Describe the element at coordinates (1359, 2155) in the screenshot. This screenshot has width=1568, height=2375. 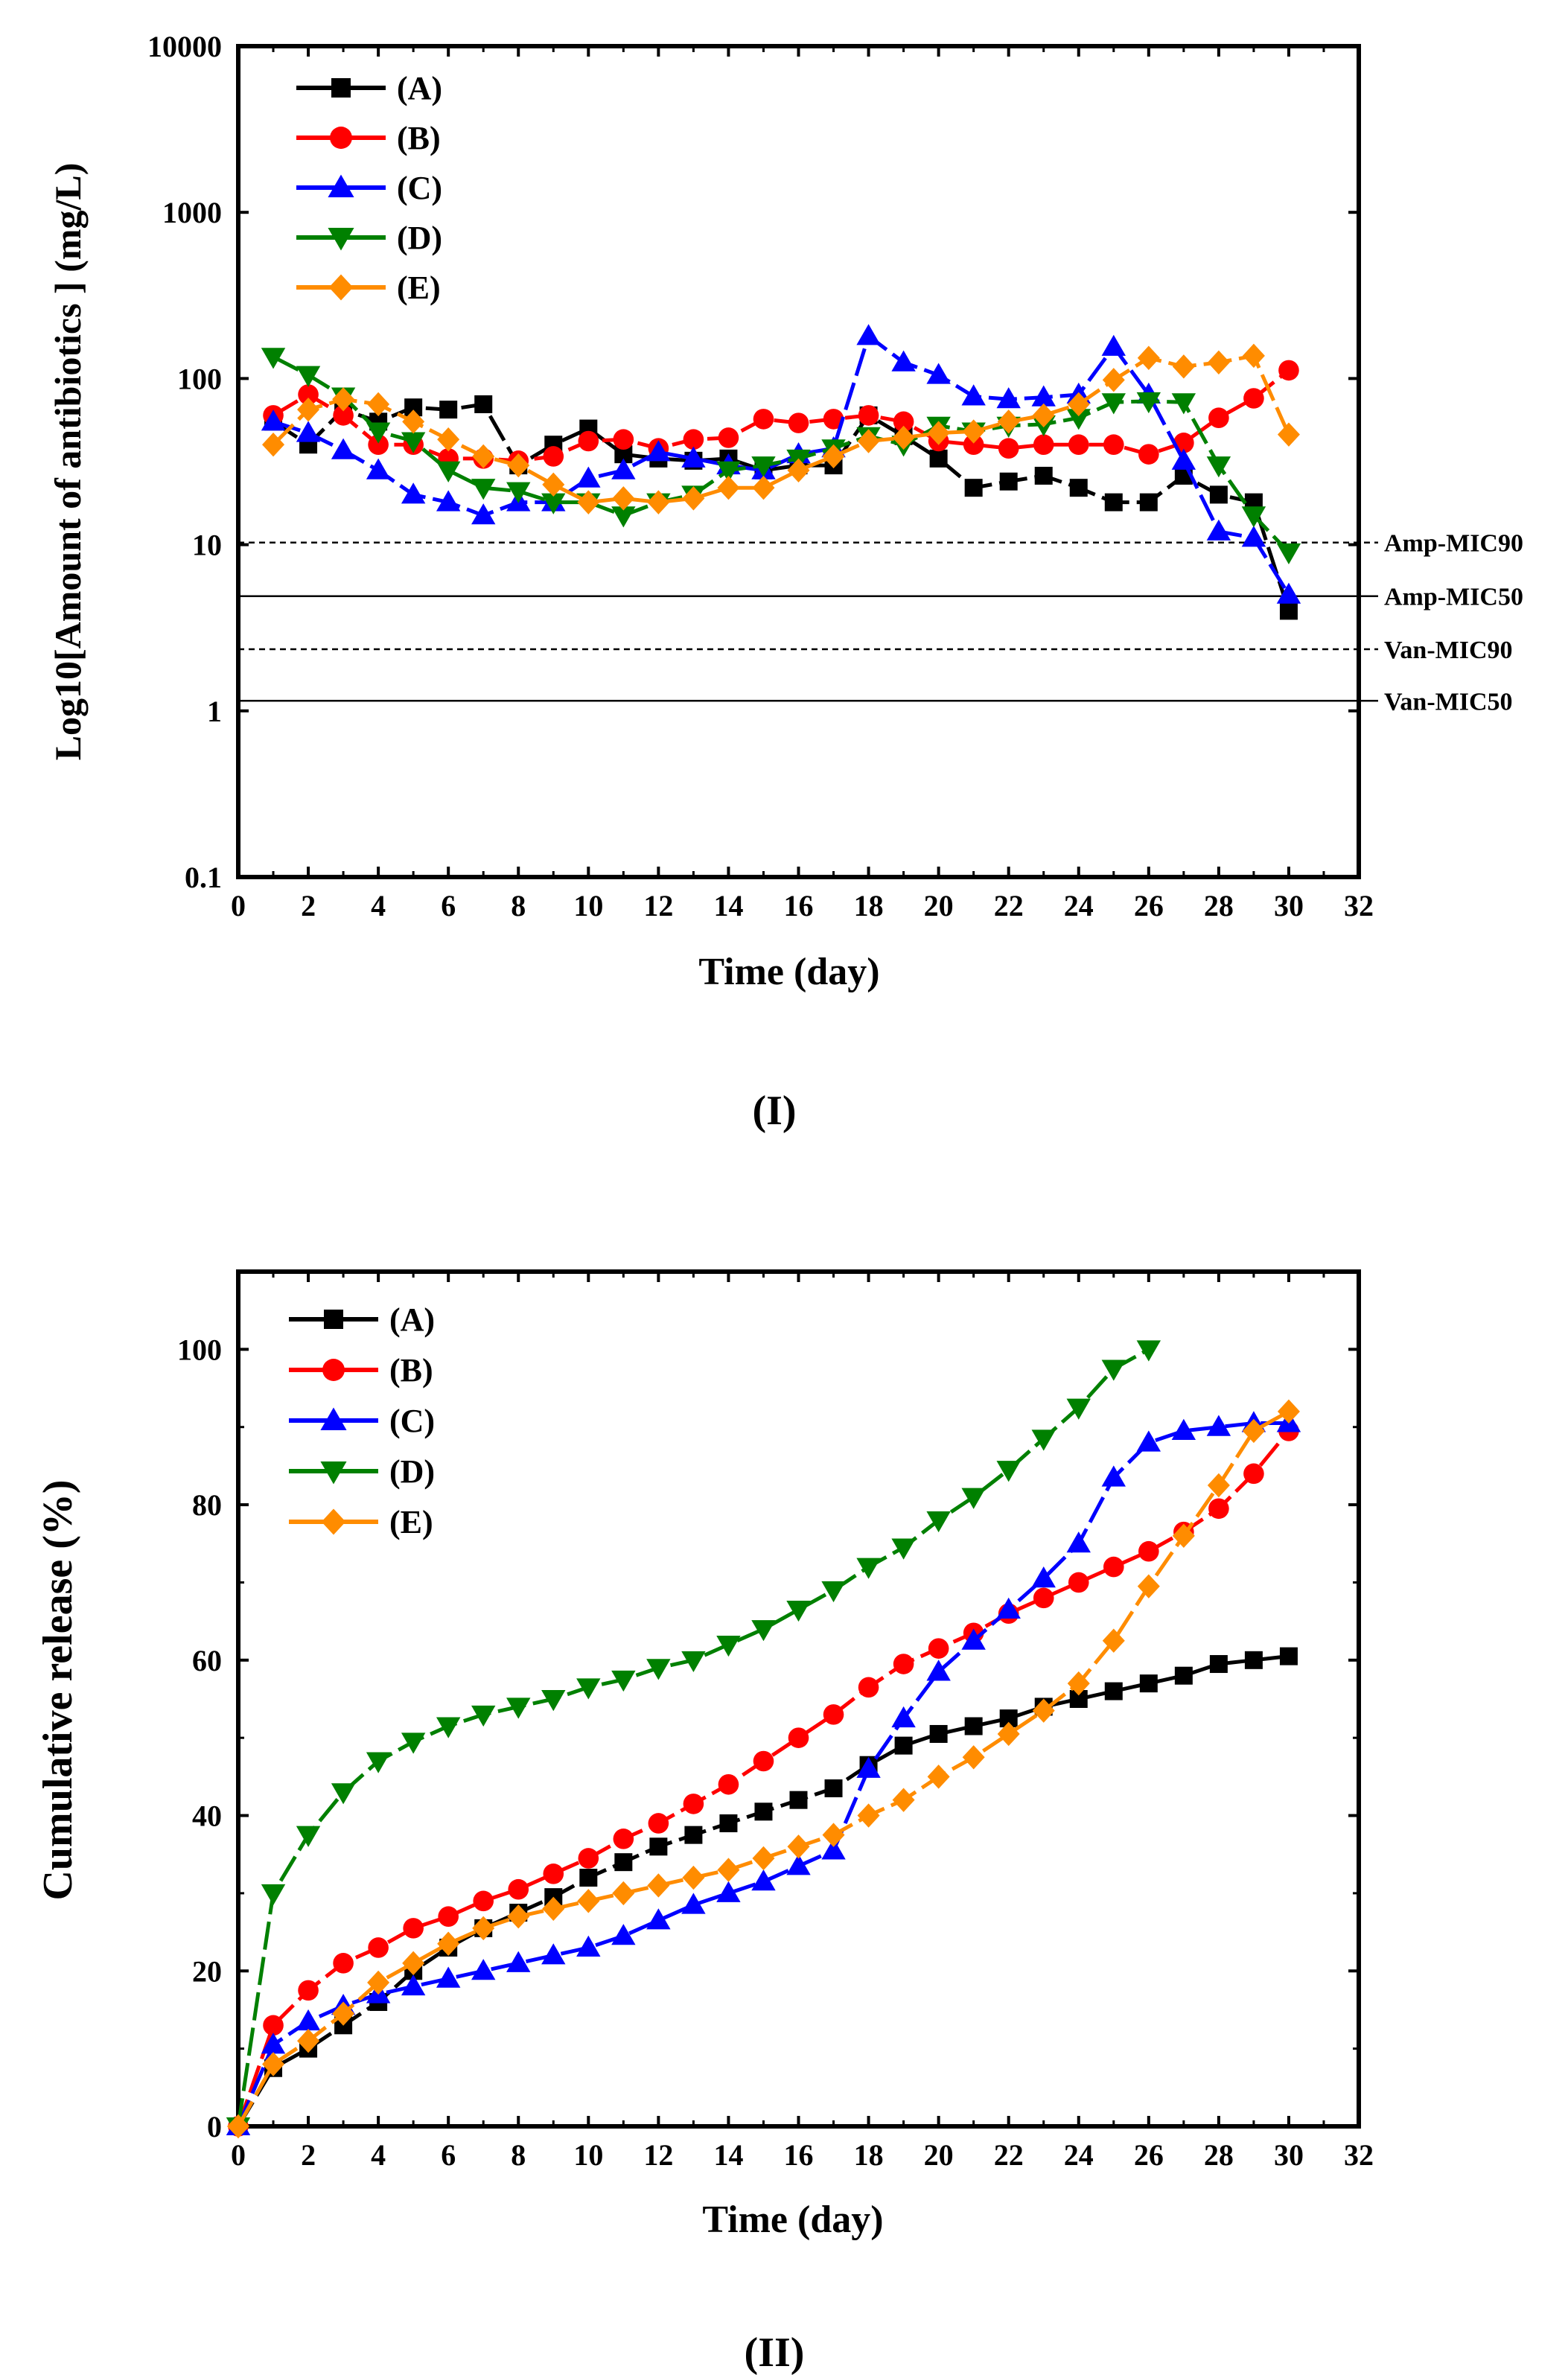
I see `x-tick-label: 32` at that location.